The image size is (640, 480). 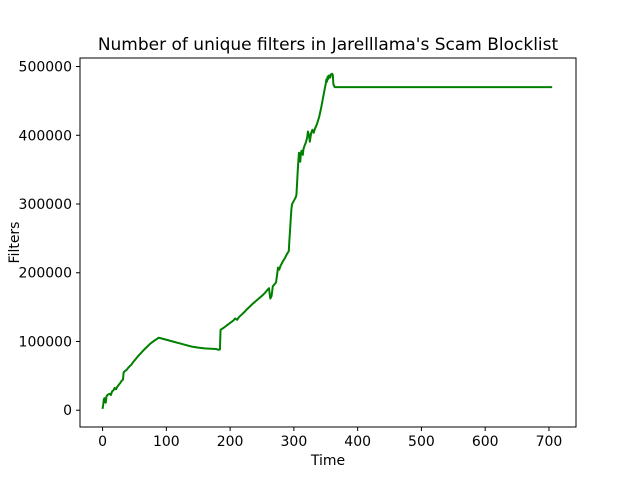 I want to click on y-axis-label: Filters, so click(x=15, y=243).